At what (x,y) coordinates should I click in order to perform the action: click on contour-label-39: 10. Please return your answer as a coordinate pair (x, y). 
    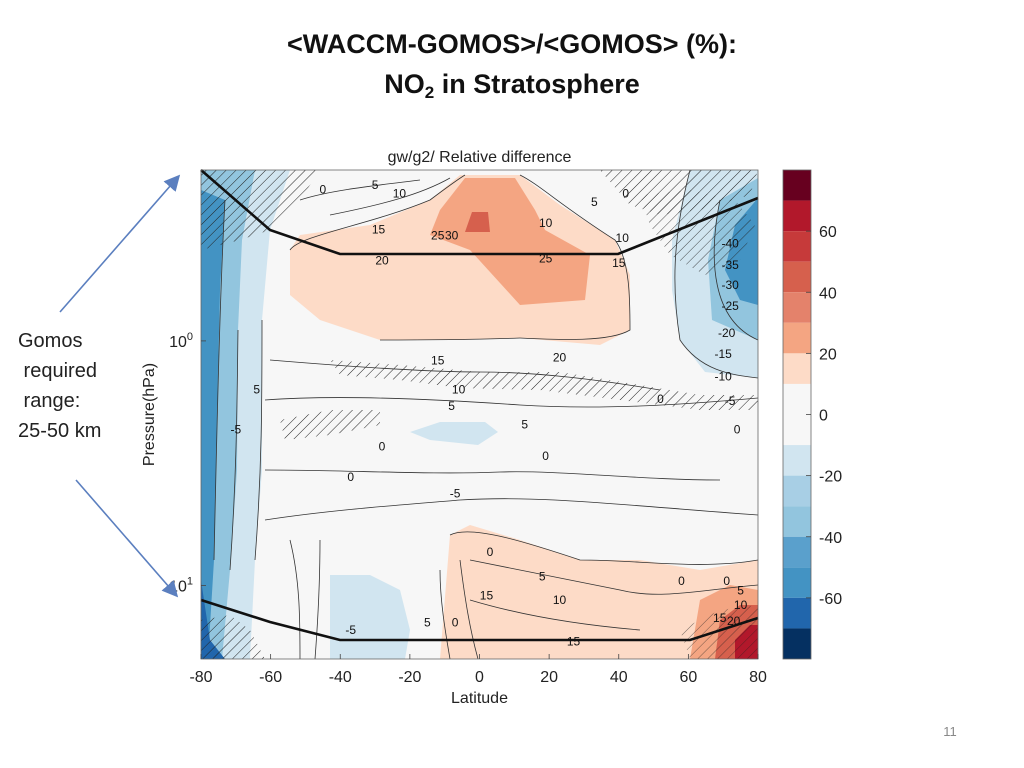
    Looking at the image, I should click on (741, 605).